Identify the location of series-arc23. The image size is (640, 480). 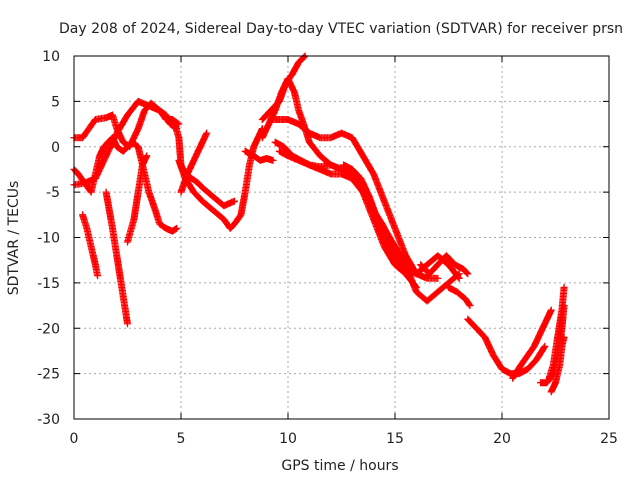
(557, 364).